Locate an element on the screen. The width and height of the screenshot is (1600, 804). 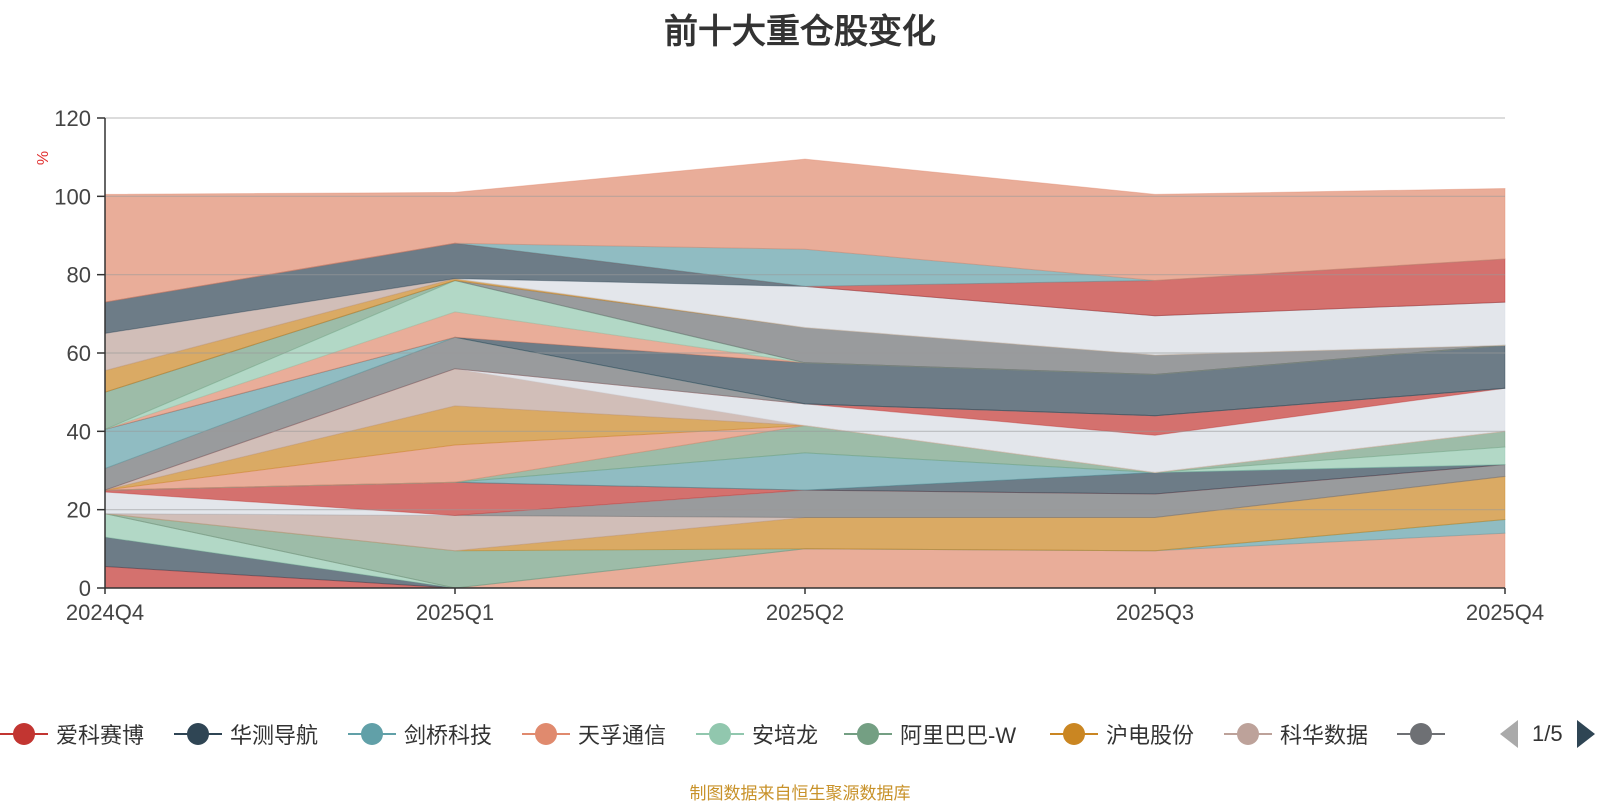
legend-item: 阿里巴巴-W is located at coordinates (930, 734).